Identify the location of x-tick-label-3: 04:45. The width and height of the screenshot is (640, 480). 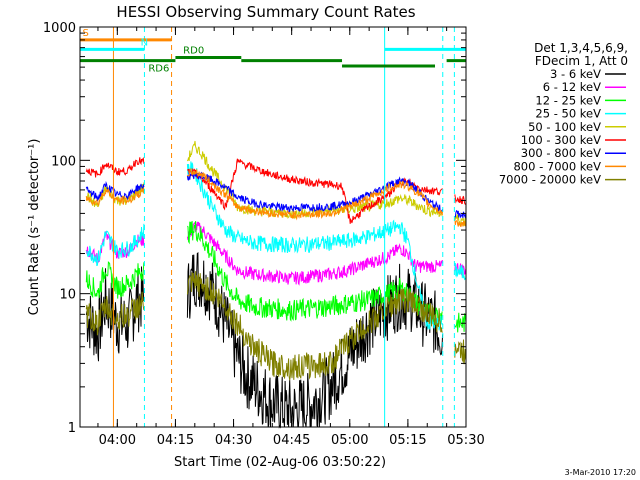
(291, 440).